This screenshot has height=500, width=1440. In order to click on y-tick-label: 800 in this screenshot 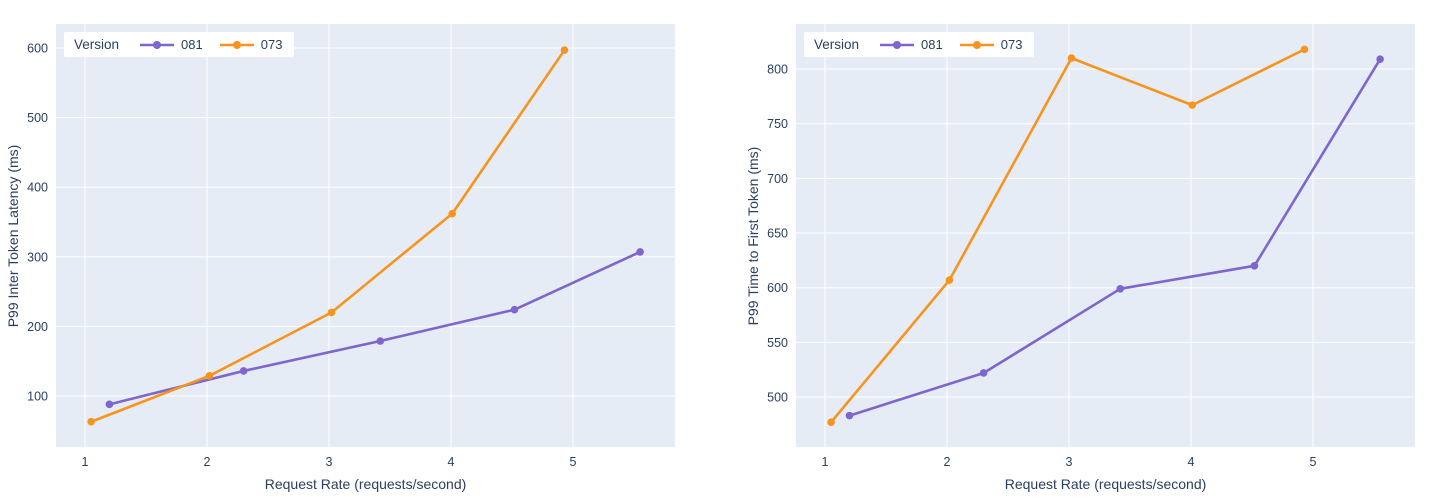, I will do `click(777, 70)`.